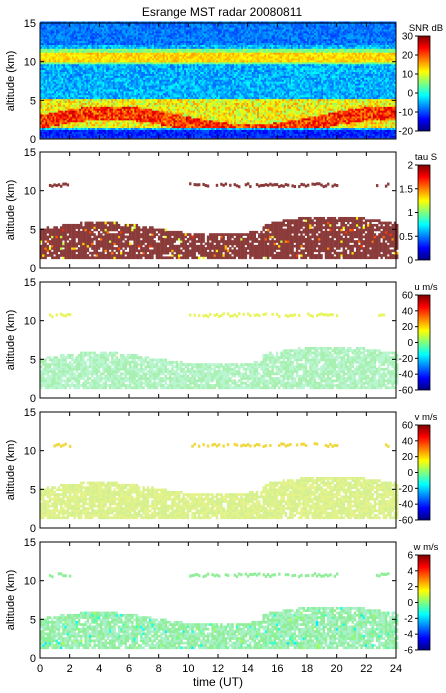 The height and width of the screenshot is (693, 446). I want to click on colorbar-label: w m/s, so click(426, 547).